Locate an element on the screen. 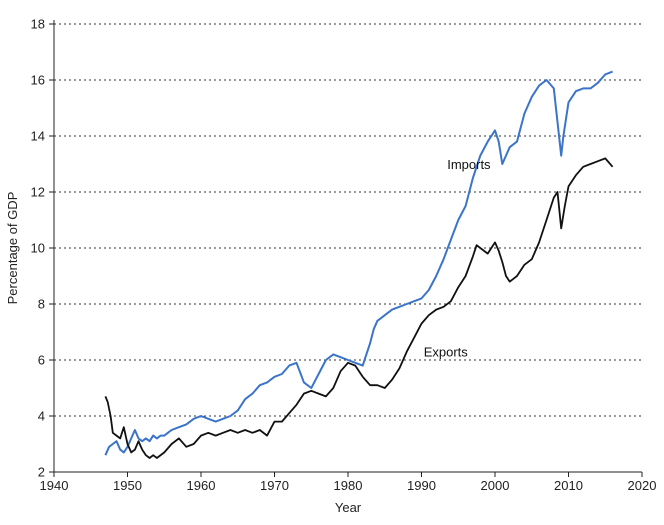  x-tick-label: 1940 is located at coordinates (54, 485).